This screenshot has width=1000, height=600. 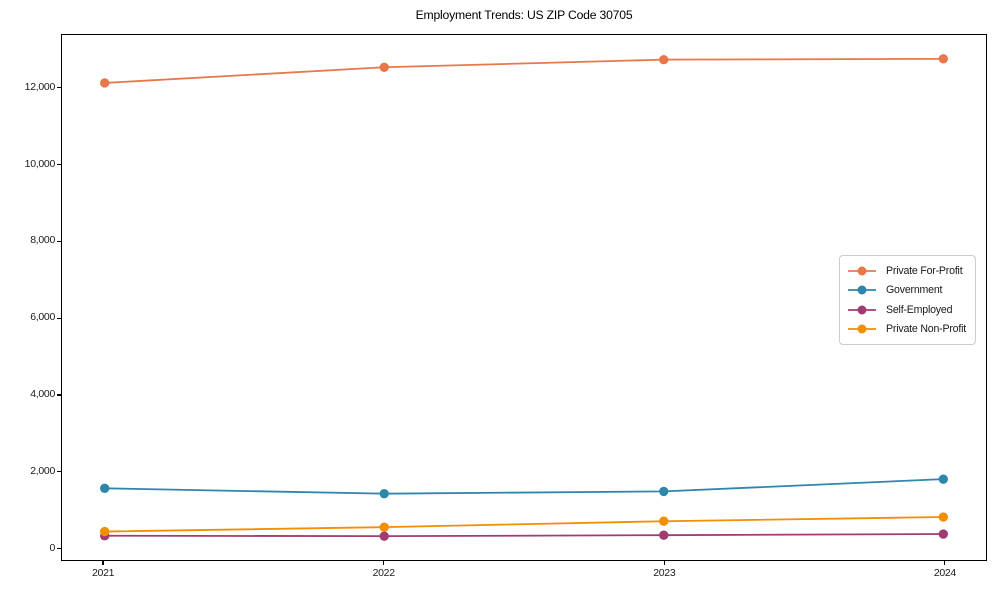 I want to click on legend-item-label: Private For-Profit, so click(x=924, y=270).